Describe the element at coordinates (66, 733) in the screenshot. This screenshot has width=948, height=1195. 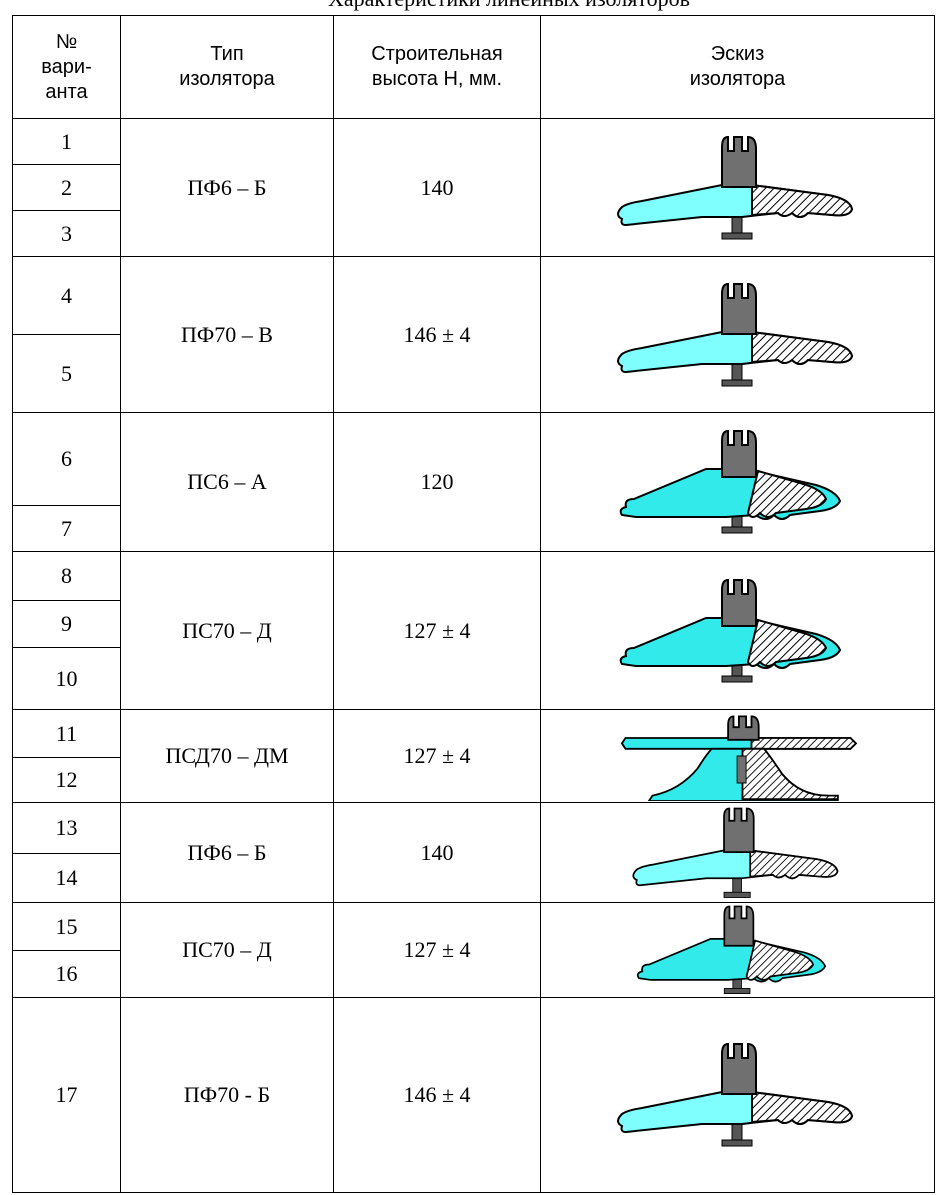
I see `variant: 11` at that location.